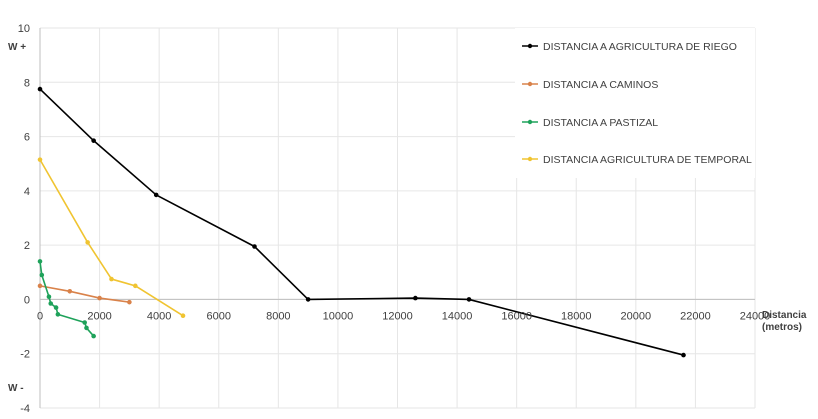  Describe the element at coordinates (27, 192) in the screenshot. I see `y-tick-label: 4` at that location.